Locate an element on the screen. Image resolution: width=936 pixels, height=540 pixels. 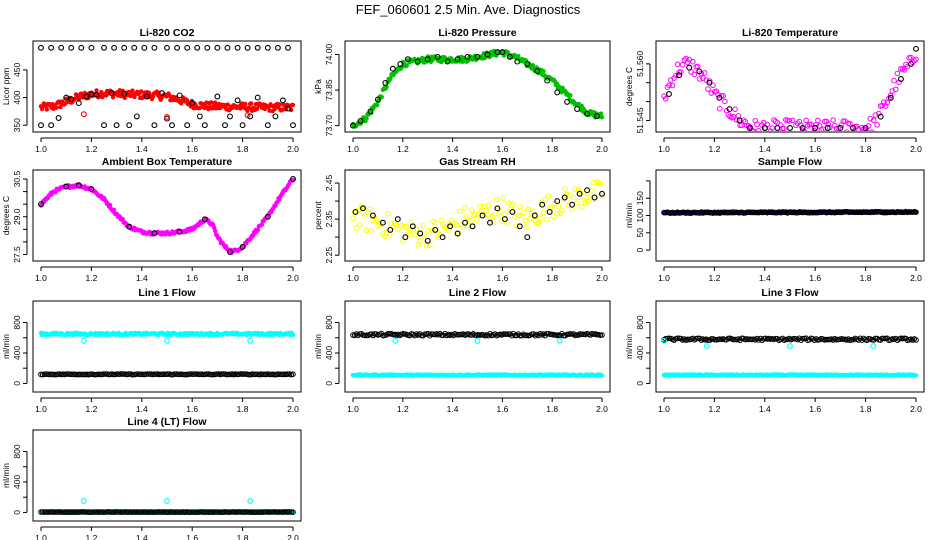
chart-1-co2-red-open-point is located at coordinates (247, 115).